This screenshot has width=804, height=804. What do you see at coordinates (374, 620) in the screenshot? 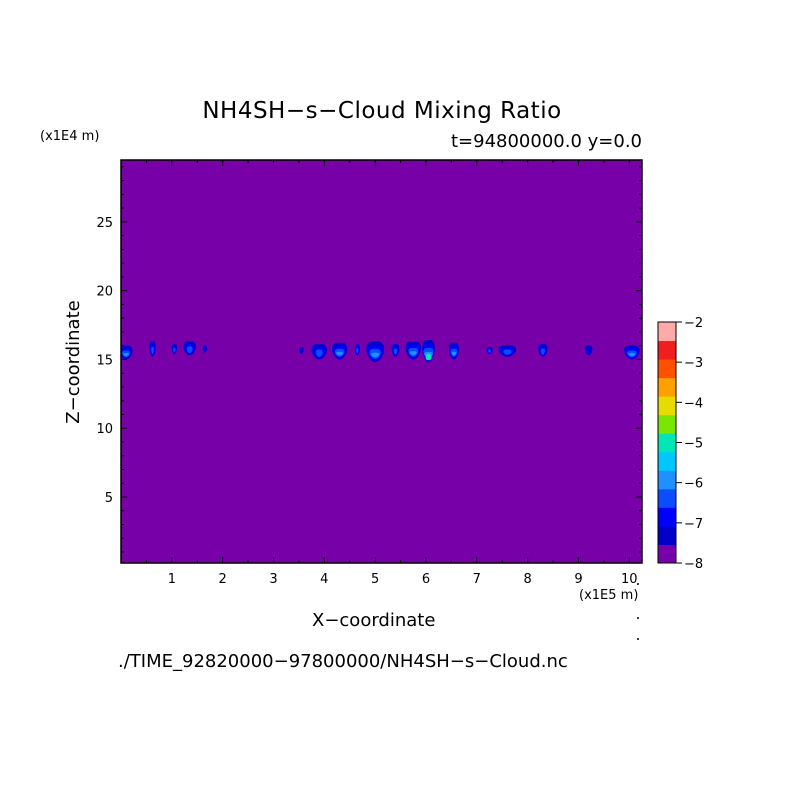
I see `x-axis-label: X−coordinate` at bounding box center [374, 620].